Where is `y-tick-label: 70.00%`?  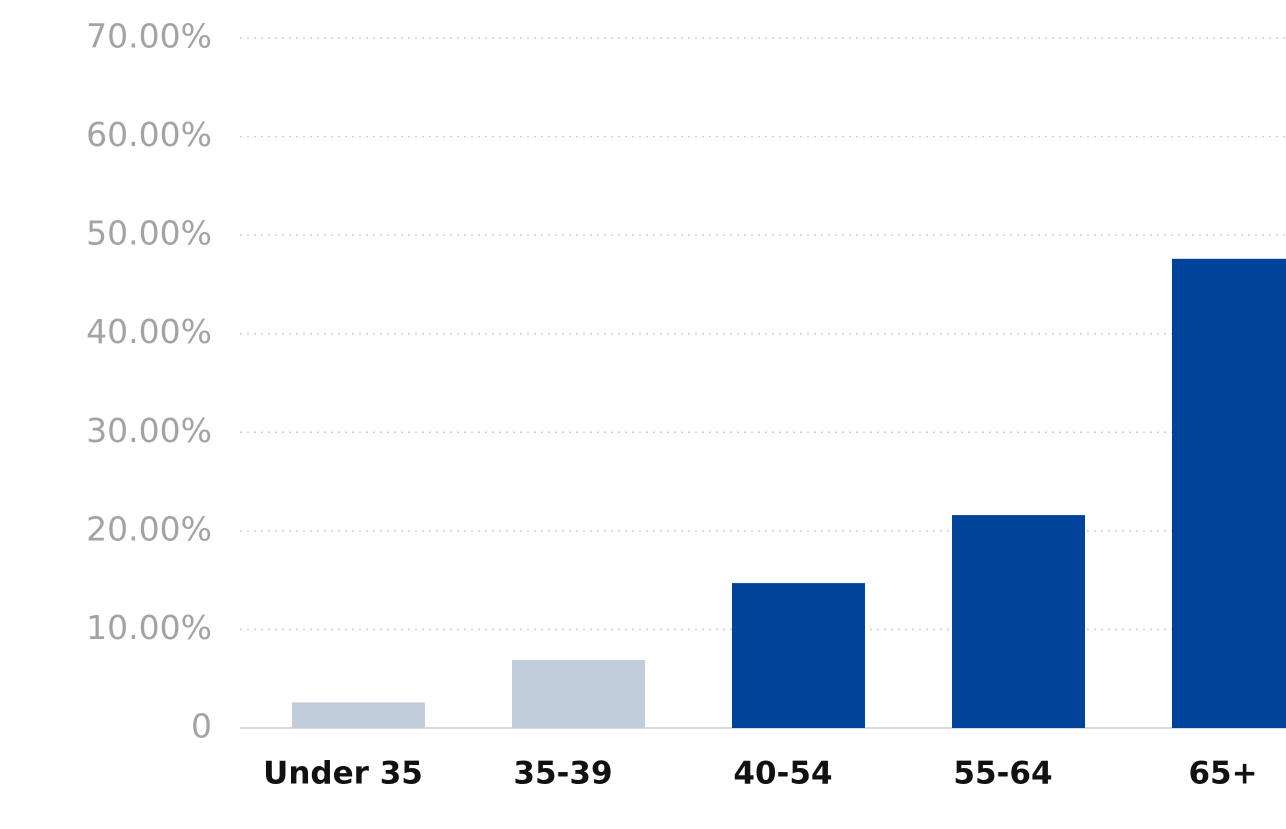 y-tick-label: 70.00% is located at coordinates (149, 36).